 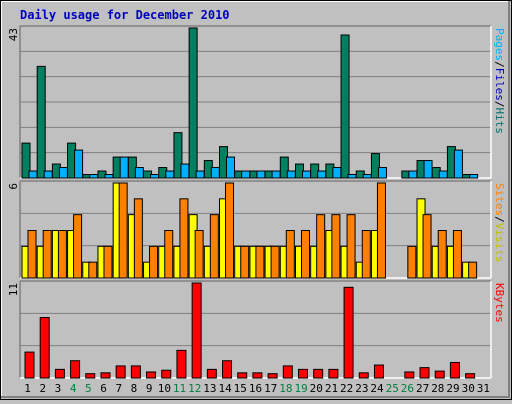 What do you see at coordinates (422, 388) in the screenshot?
I see `x-tick-label-day-27: 27` at bounding box center [422, 388].